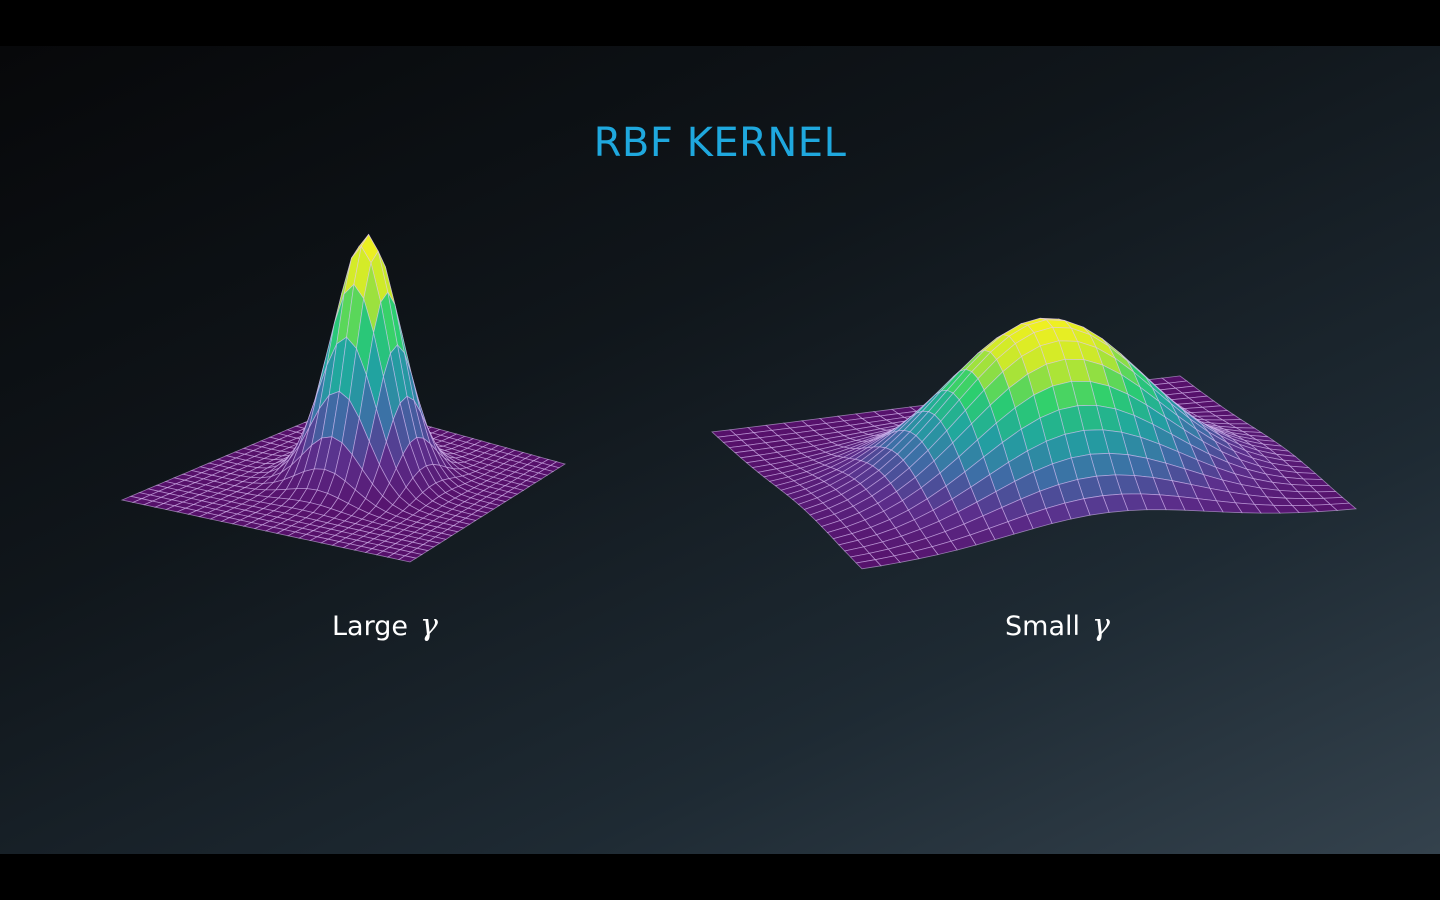  I want to click on caption-small-label: Small, so click(1042, 626).